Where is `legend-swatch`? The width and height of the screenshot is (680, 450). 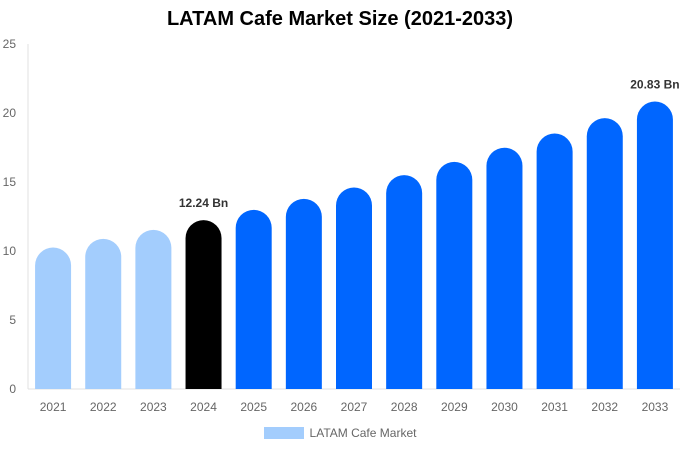
legend-swatch is located at coordinates (283, 433).